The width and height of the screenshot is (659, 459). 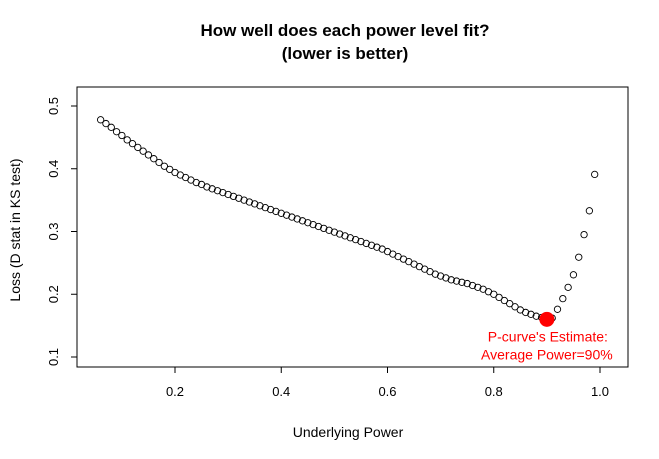 I want to click on x-axis: 0.2 0.4 0.6 0.8 1.0, so click(x=387, y=382).